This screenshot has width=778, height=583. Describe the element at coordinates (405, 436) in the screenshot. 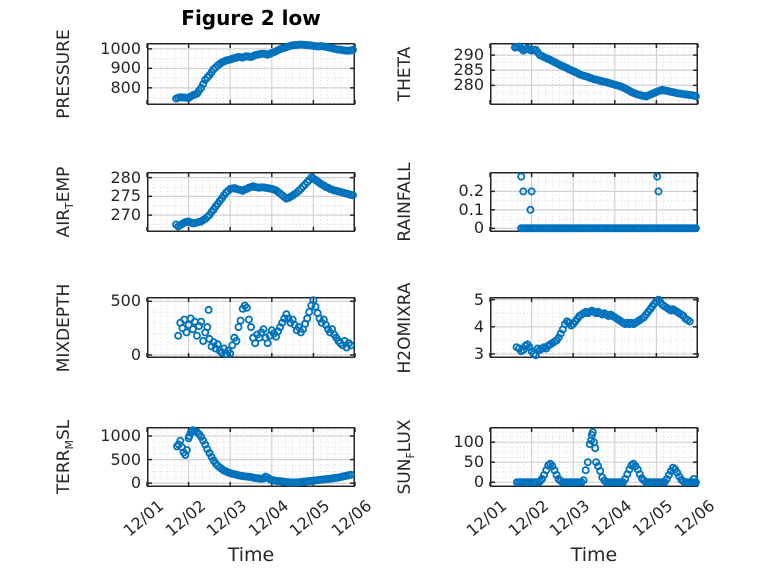

I see `y-axis-label-text: LUX` at that location.